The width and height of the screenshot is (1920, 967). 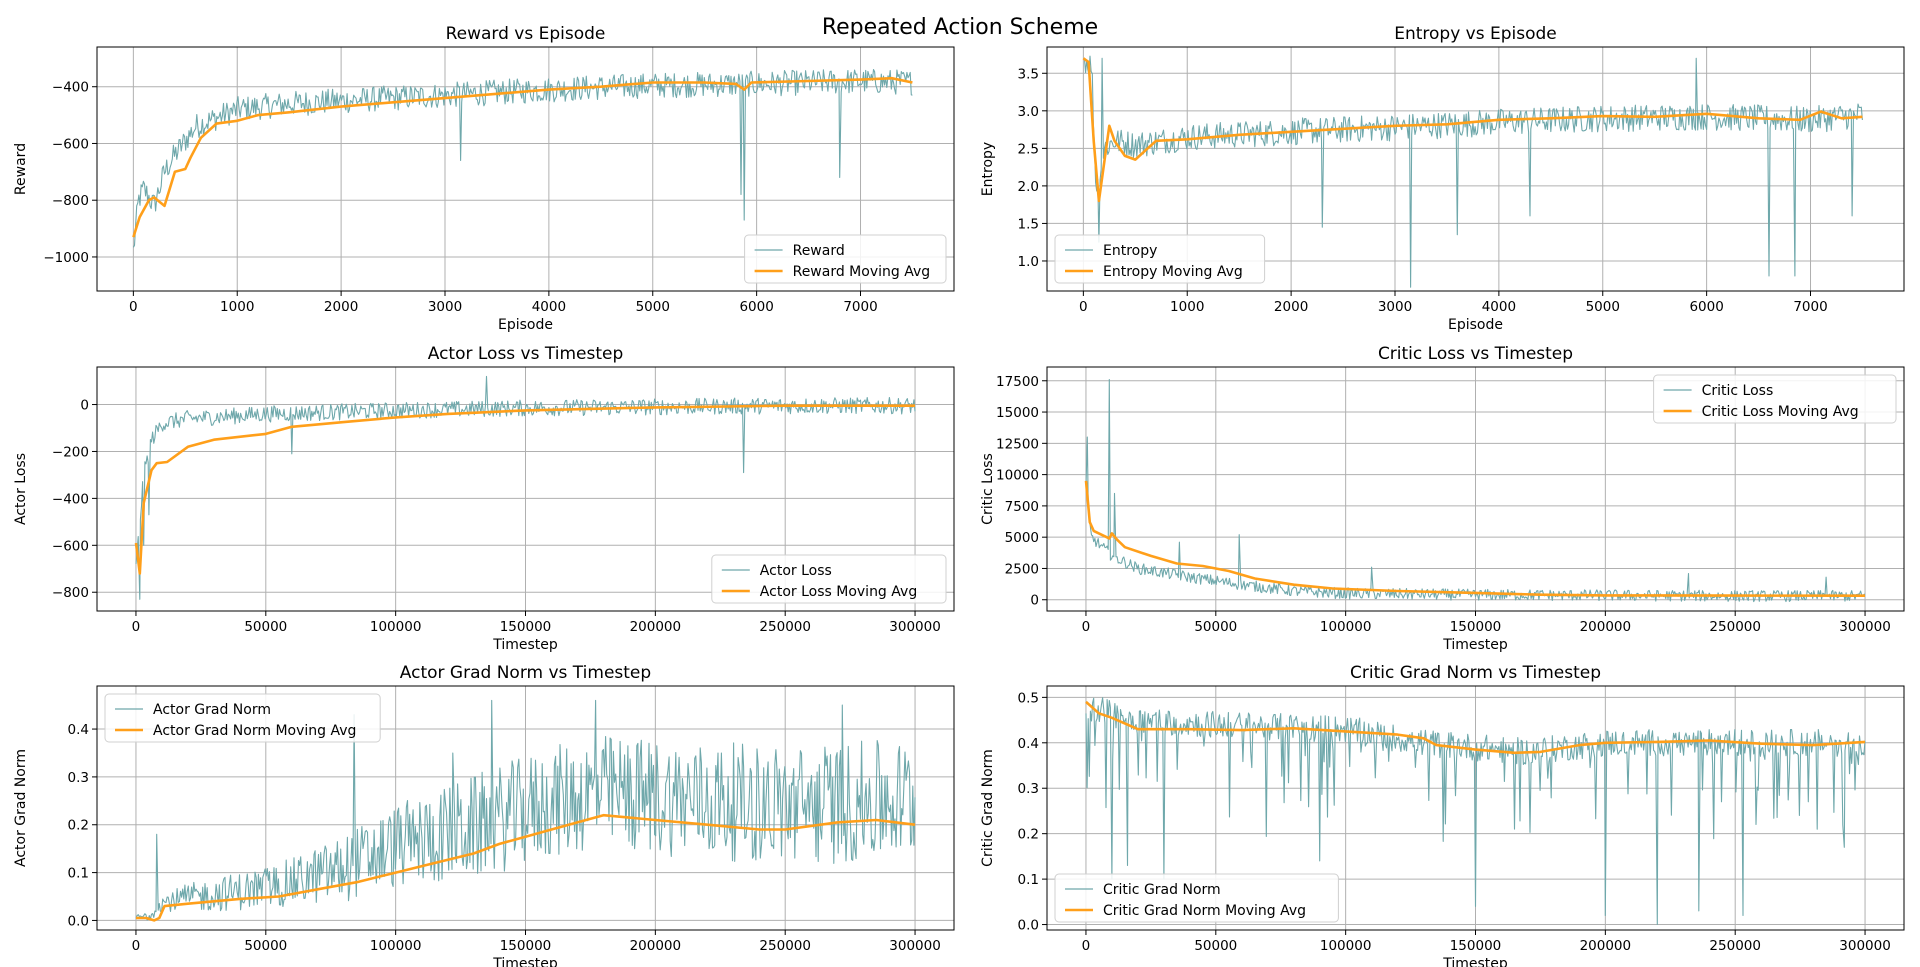 What do you see at coordinates (526, 34) in the screenshot?
I see `chart-title: Reward vs Episode` at bounding box center [526, 34].